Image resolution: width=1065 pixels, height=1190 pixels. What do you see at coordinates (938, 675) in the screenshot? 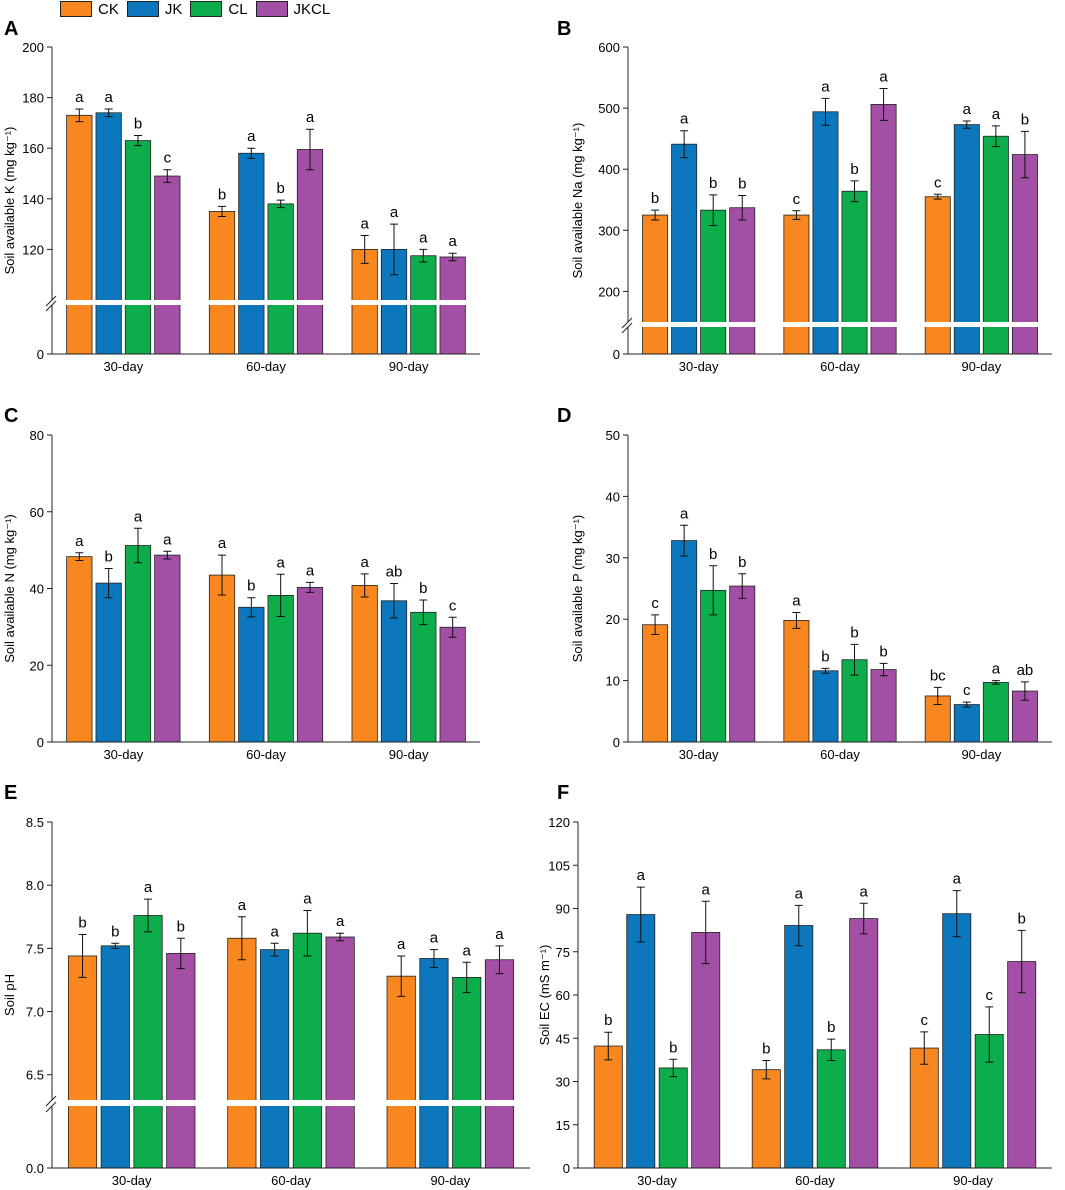
I see `significance-letter: bc` at bounding box center [938, 675].